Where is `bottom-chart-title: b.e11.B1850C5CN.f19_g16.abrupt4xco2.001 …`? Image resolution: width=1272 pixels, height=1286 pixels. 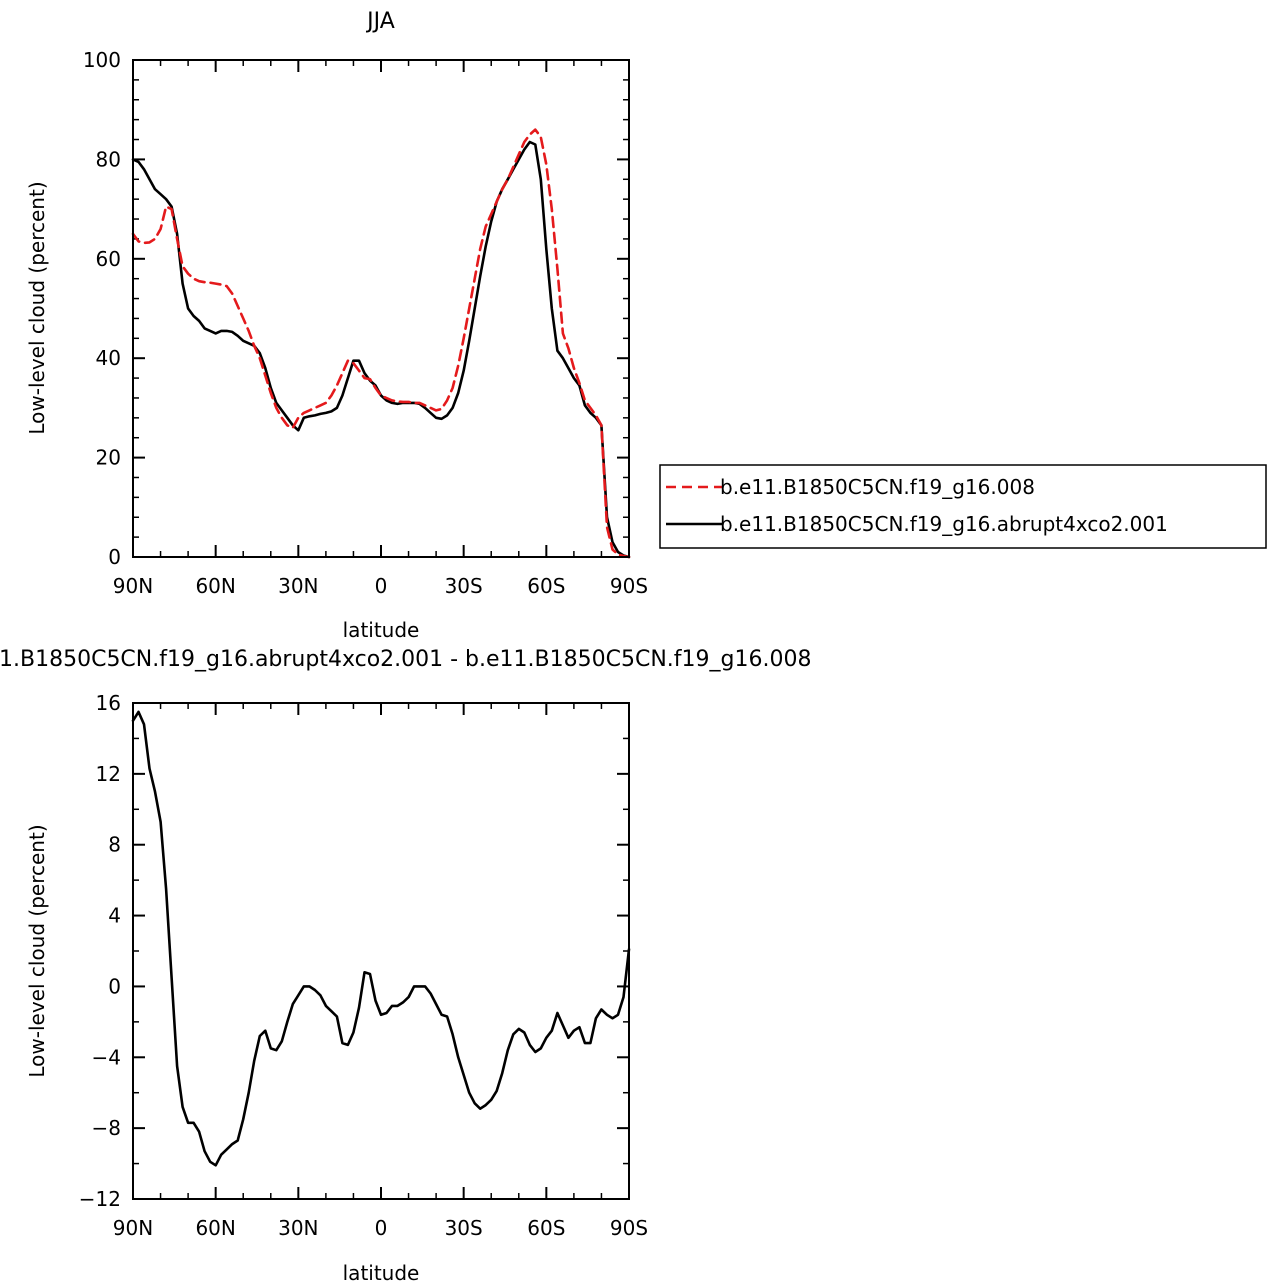
bottom-chart-title: b.e11.B1850C5CN.f19_g16.abrupt4xco2.001 … is located at coordinates (405, 659).